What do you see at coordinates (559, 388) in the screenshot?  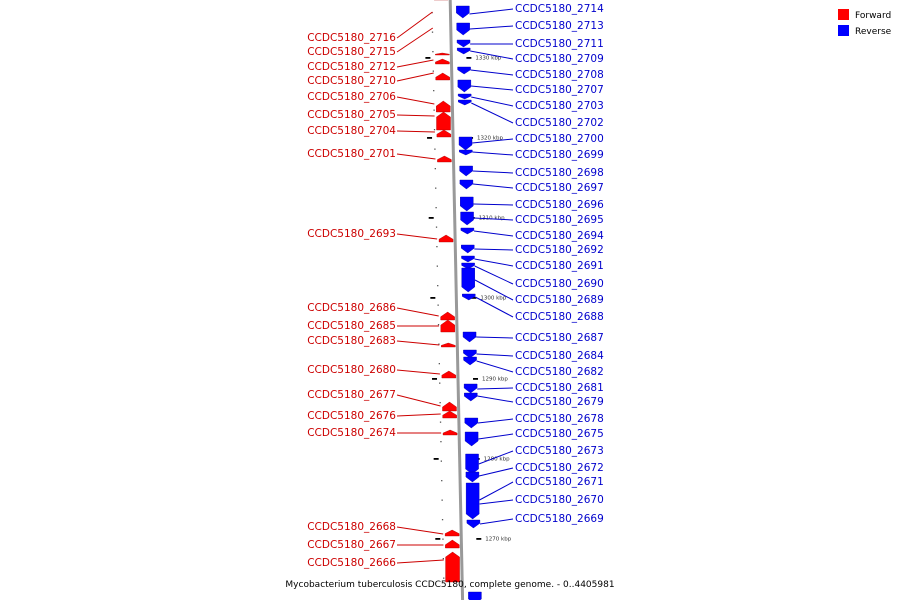 I see `reverse-gene-label: CCDC5180_2681` at bounding box center [559, 388].